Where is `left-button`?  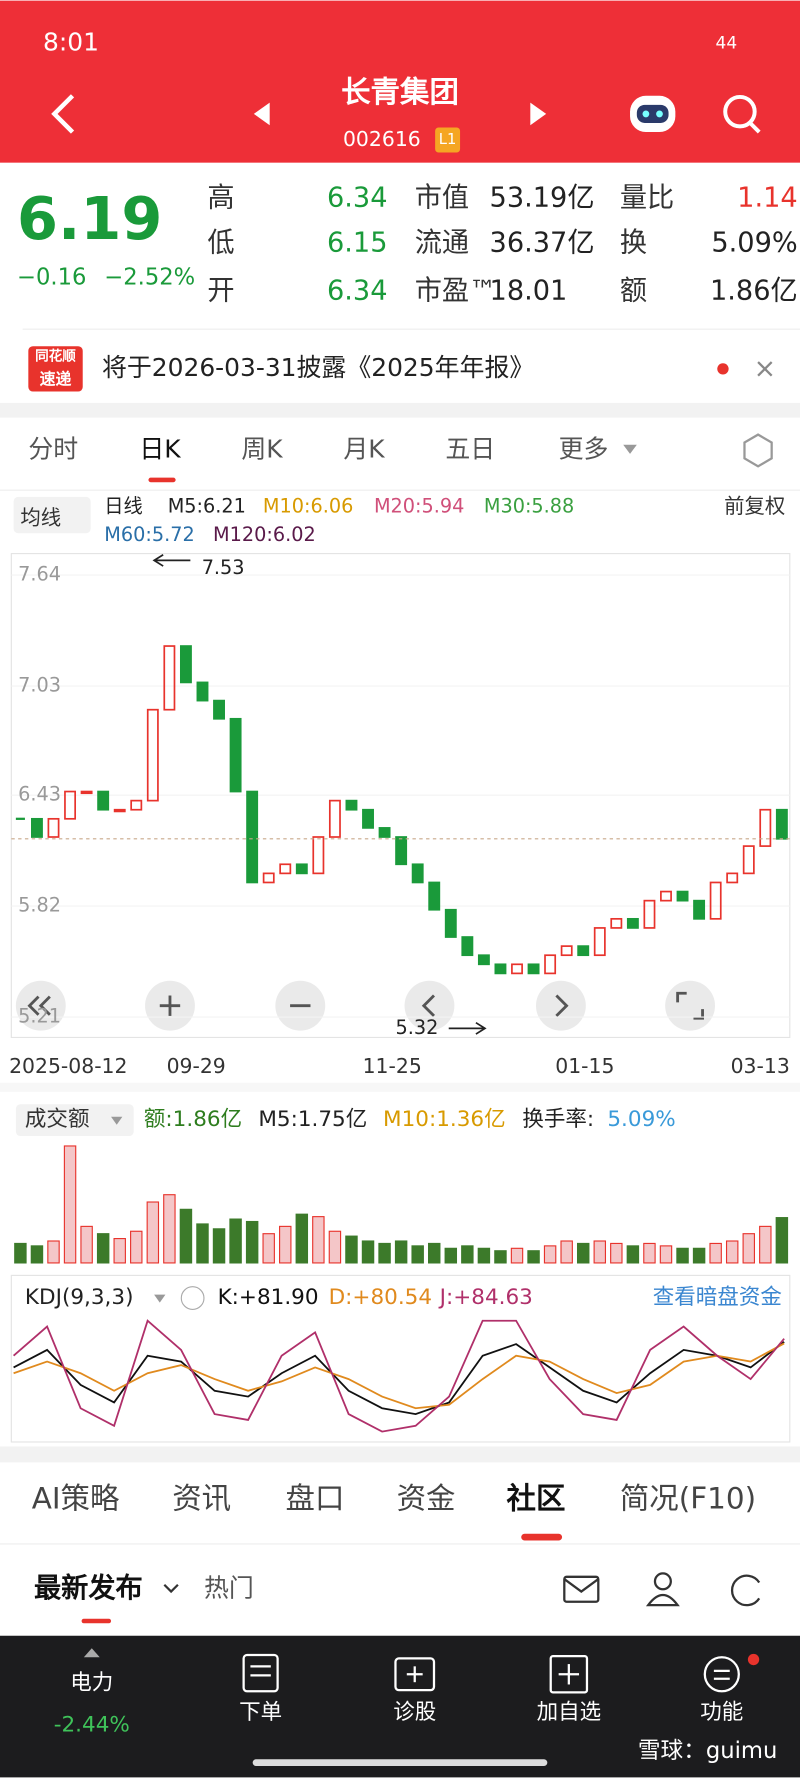 left-button is located at coordinates (429, 1005).